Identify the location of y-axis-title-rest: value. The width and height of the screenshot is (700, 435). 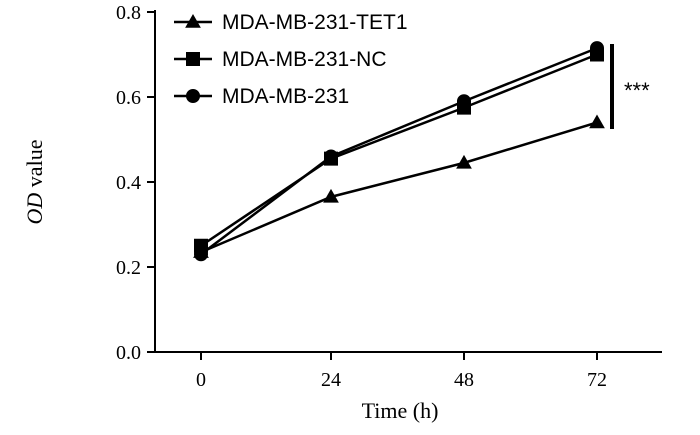
(34, 166).